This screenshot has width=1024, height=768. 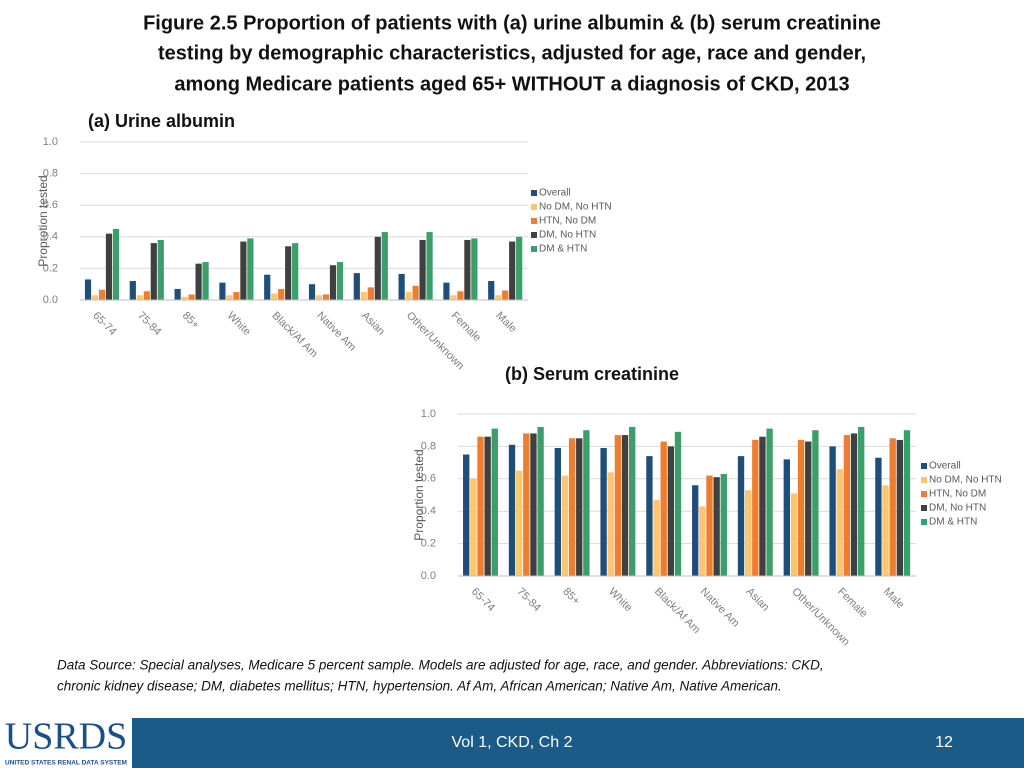 I want to click on x-tick-label: Asian, so click(x=373, y=324).